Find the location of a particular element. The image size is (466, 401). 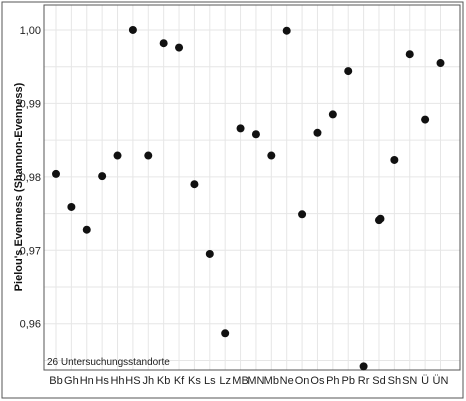

x-tick-label: Mb is located at coordinates (271, 381).